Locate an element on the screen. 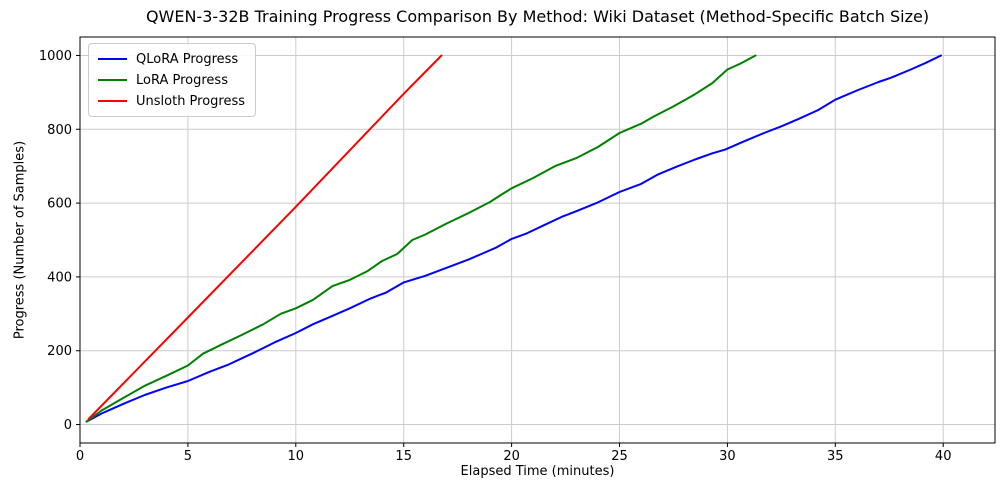 The image size is (1000, 500). legend-item: Unsloth Progress is located at coordinates (171, 101).